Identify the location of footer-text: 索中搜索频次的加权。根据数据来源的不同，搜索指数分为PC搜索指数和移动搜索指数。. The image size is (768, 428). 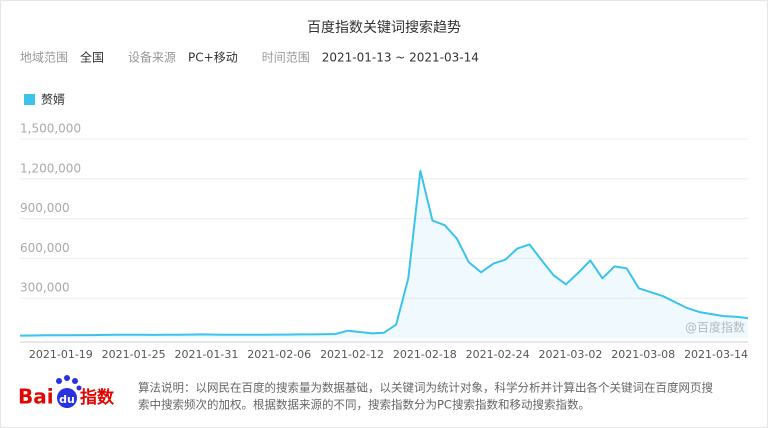
(364, 405).